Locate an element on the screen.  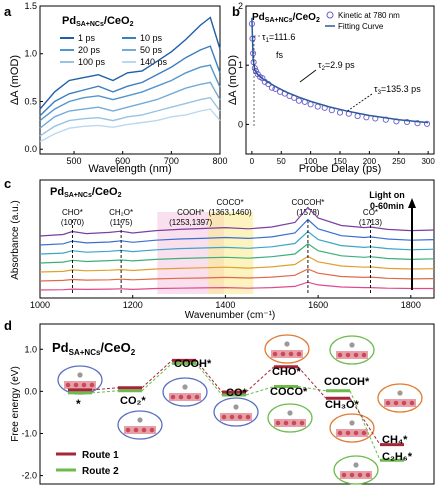
panel-b-ytick-label: 2 is located at coordinates (240, 6).